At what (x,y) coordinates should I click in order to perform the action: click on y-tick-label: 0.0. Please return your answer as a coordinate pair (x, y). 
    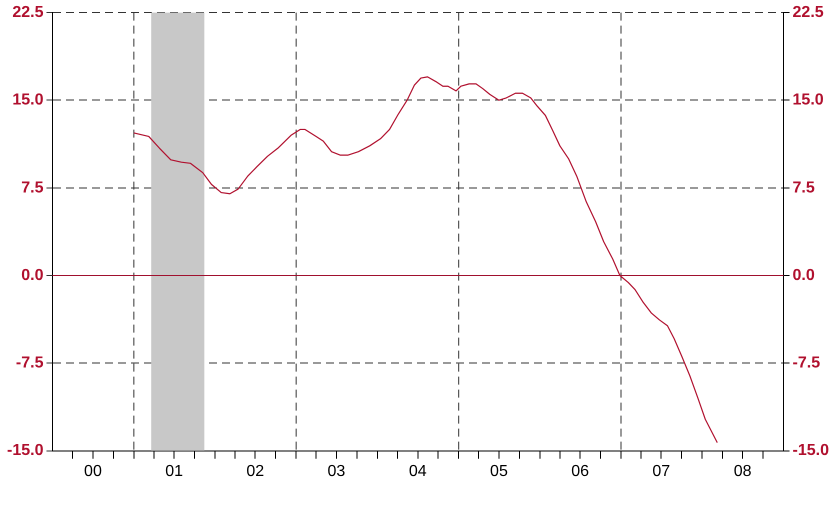
    Looking at the image, I should click on (32, 275).